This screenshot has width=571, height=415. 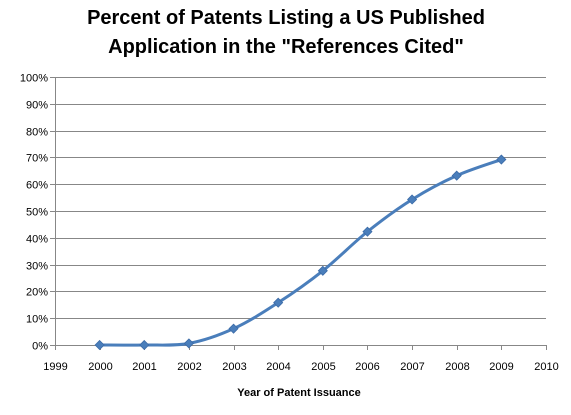 I want to click on x-tick-label: 2001, so click(x=144, y=367).